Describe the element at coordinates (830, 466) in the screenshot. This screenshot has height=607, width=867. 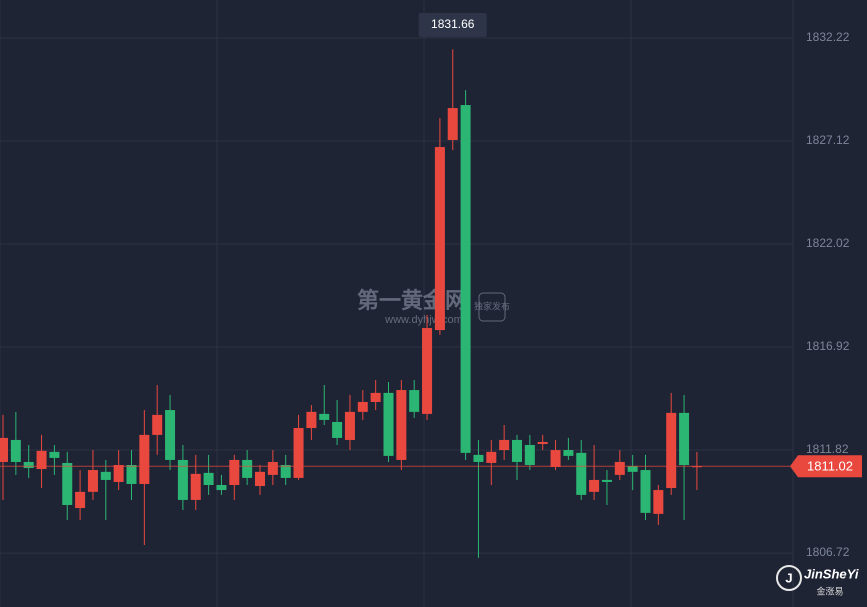
I see `last-price-label: 1811.02` at that location.